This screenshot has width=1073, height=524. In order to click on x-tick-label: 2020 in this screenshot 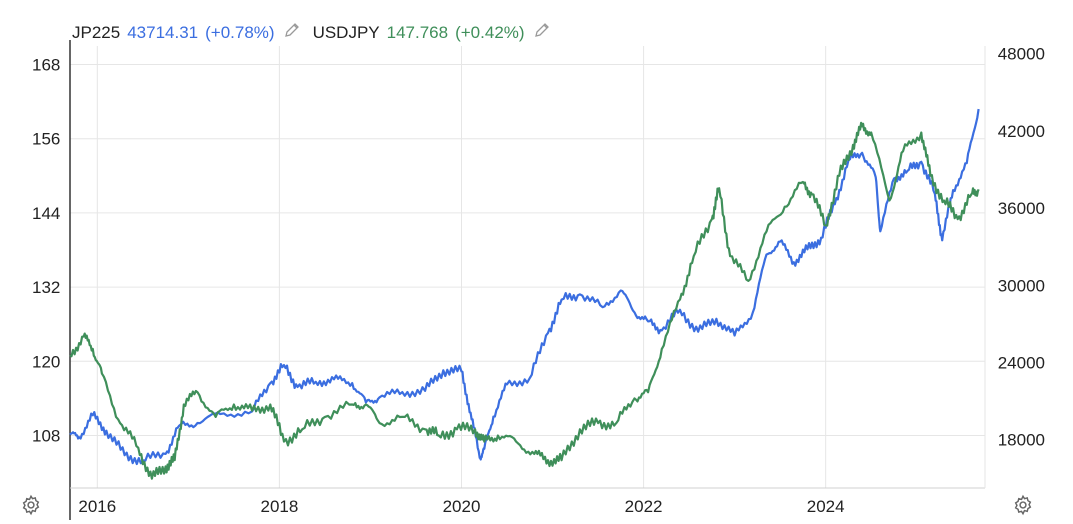, I will do `click(462, 506)`.